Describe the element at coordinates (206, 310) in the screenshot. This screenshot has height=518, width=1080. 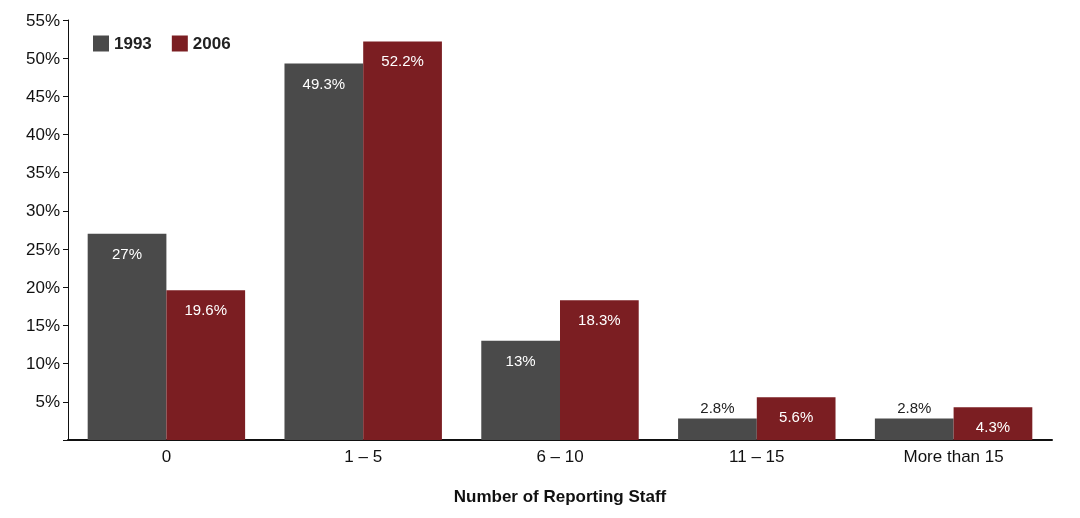
I see `data-label: 19.6%` at that location.